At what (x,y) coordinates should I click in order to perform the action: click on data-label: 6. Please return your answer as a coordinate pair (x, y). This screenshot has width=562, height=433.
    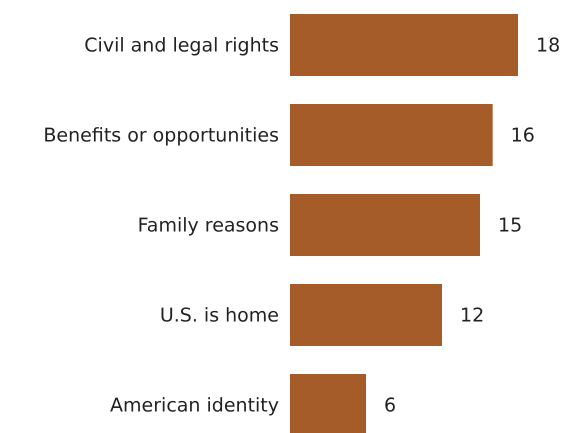
    Looking at the image, I should click on (390, 405).